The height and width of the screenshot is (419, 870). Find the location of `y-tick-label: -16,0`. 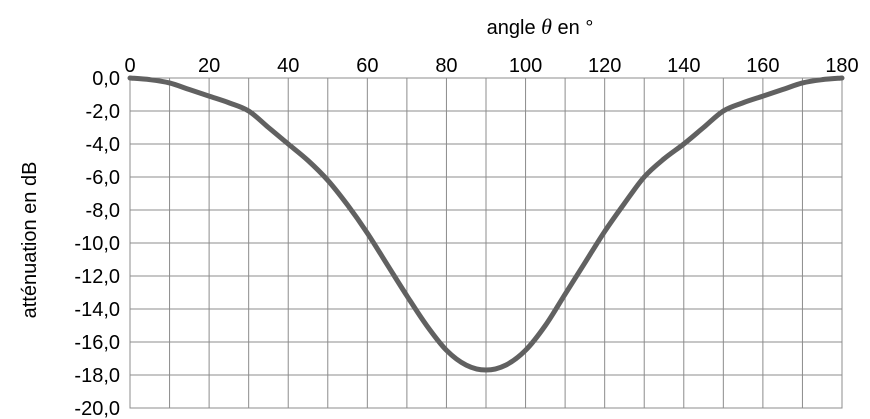

y-tick-label: -16,0 is located at coordinates (97, 343).